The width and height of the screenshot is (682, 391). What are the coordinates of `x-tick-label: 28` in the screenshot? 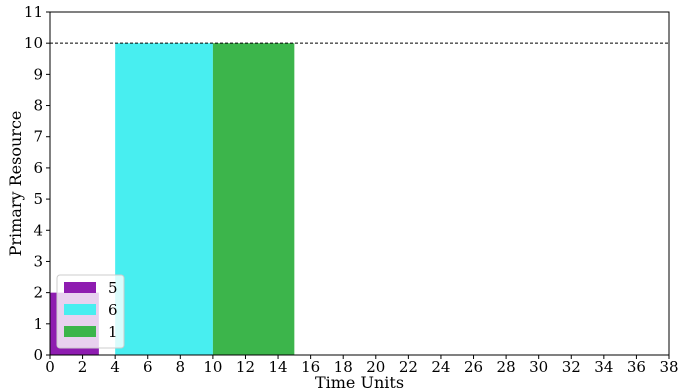 It's located at (506, 367).